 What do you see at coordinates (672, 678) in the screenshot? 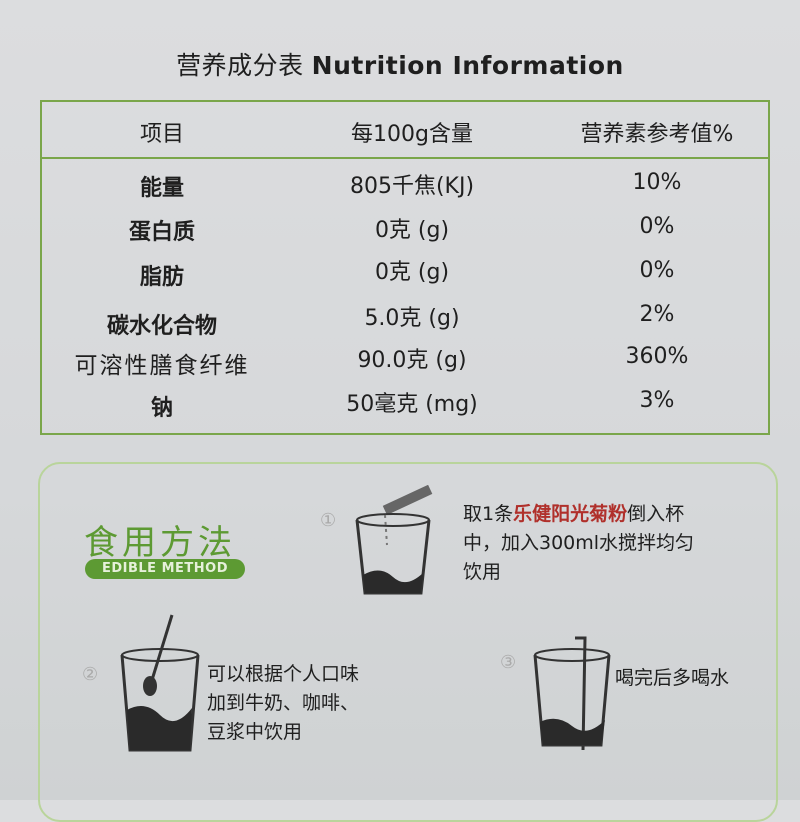
I see `step-3-text: 喝完后多喝水` at bounding box center [672, 678].